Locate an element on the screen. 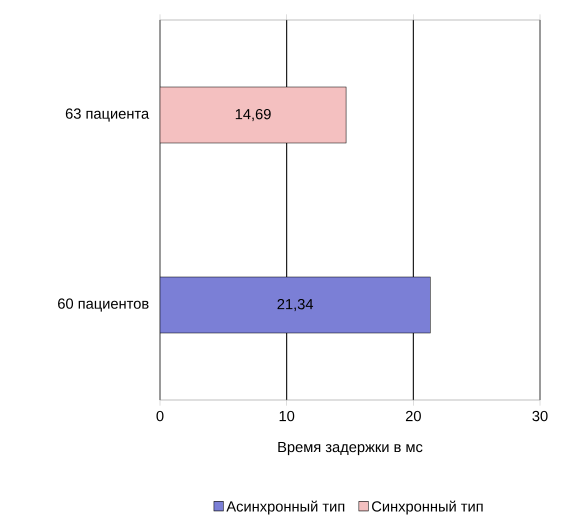 Image resolution: width=564 pixels, height=526 pixels. x-tick-label: 0 is located at coordinates (160, 416).